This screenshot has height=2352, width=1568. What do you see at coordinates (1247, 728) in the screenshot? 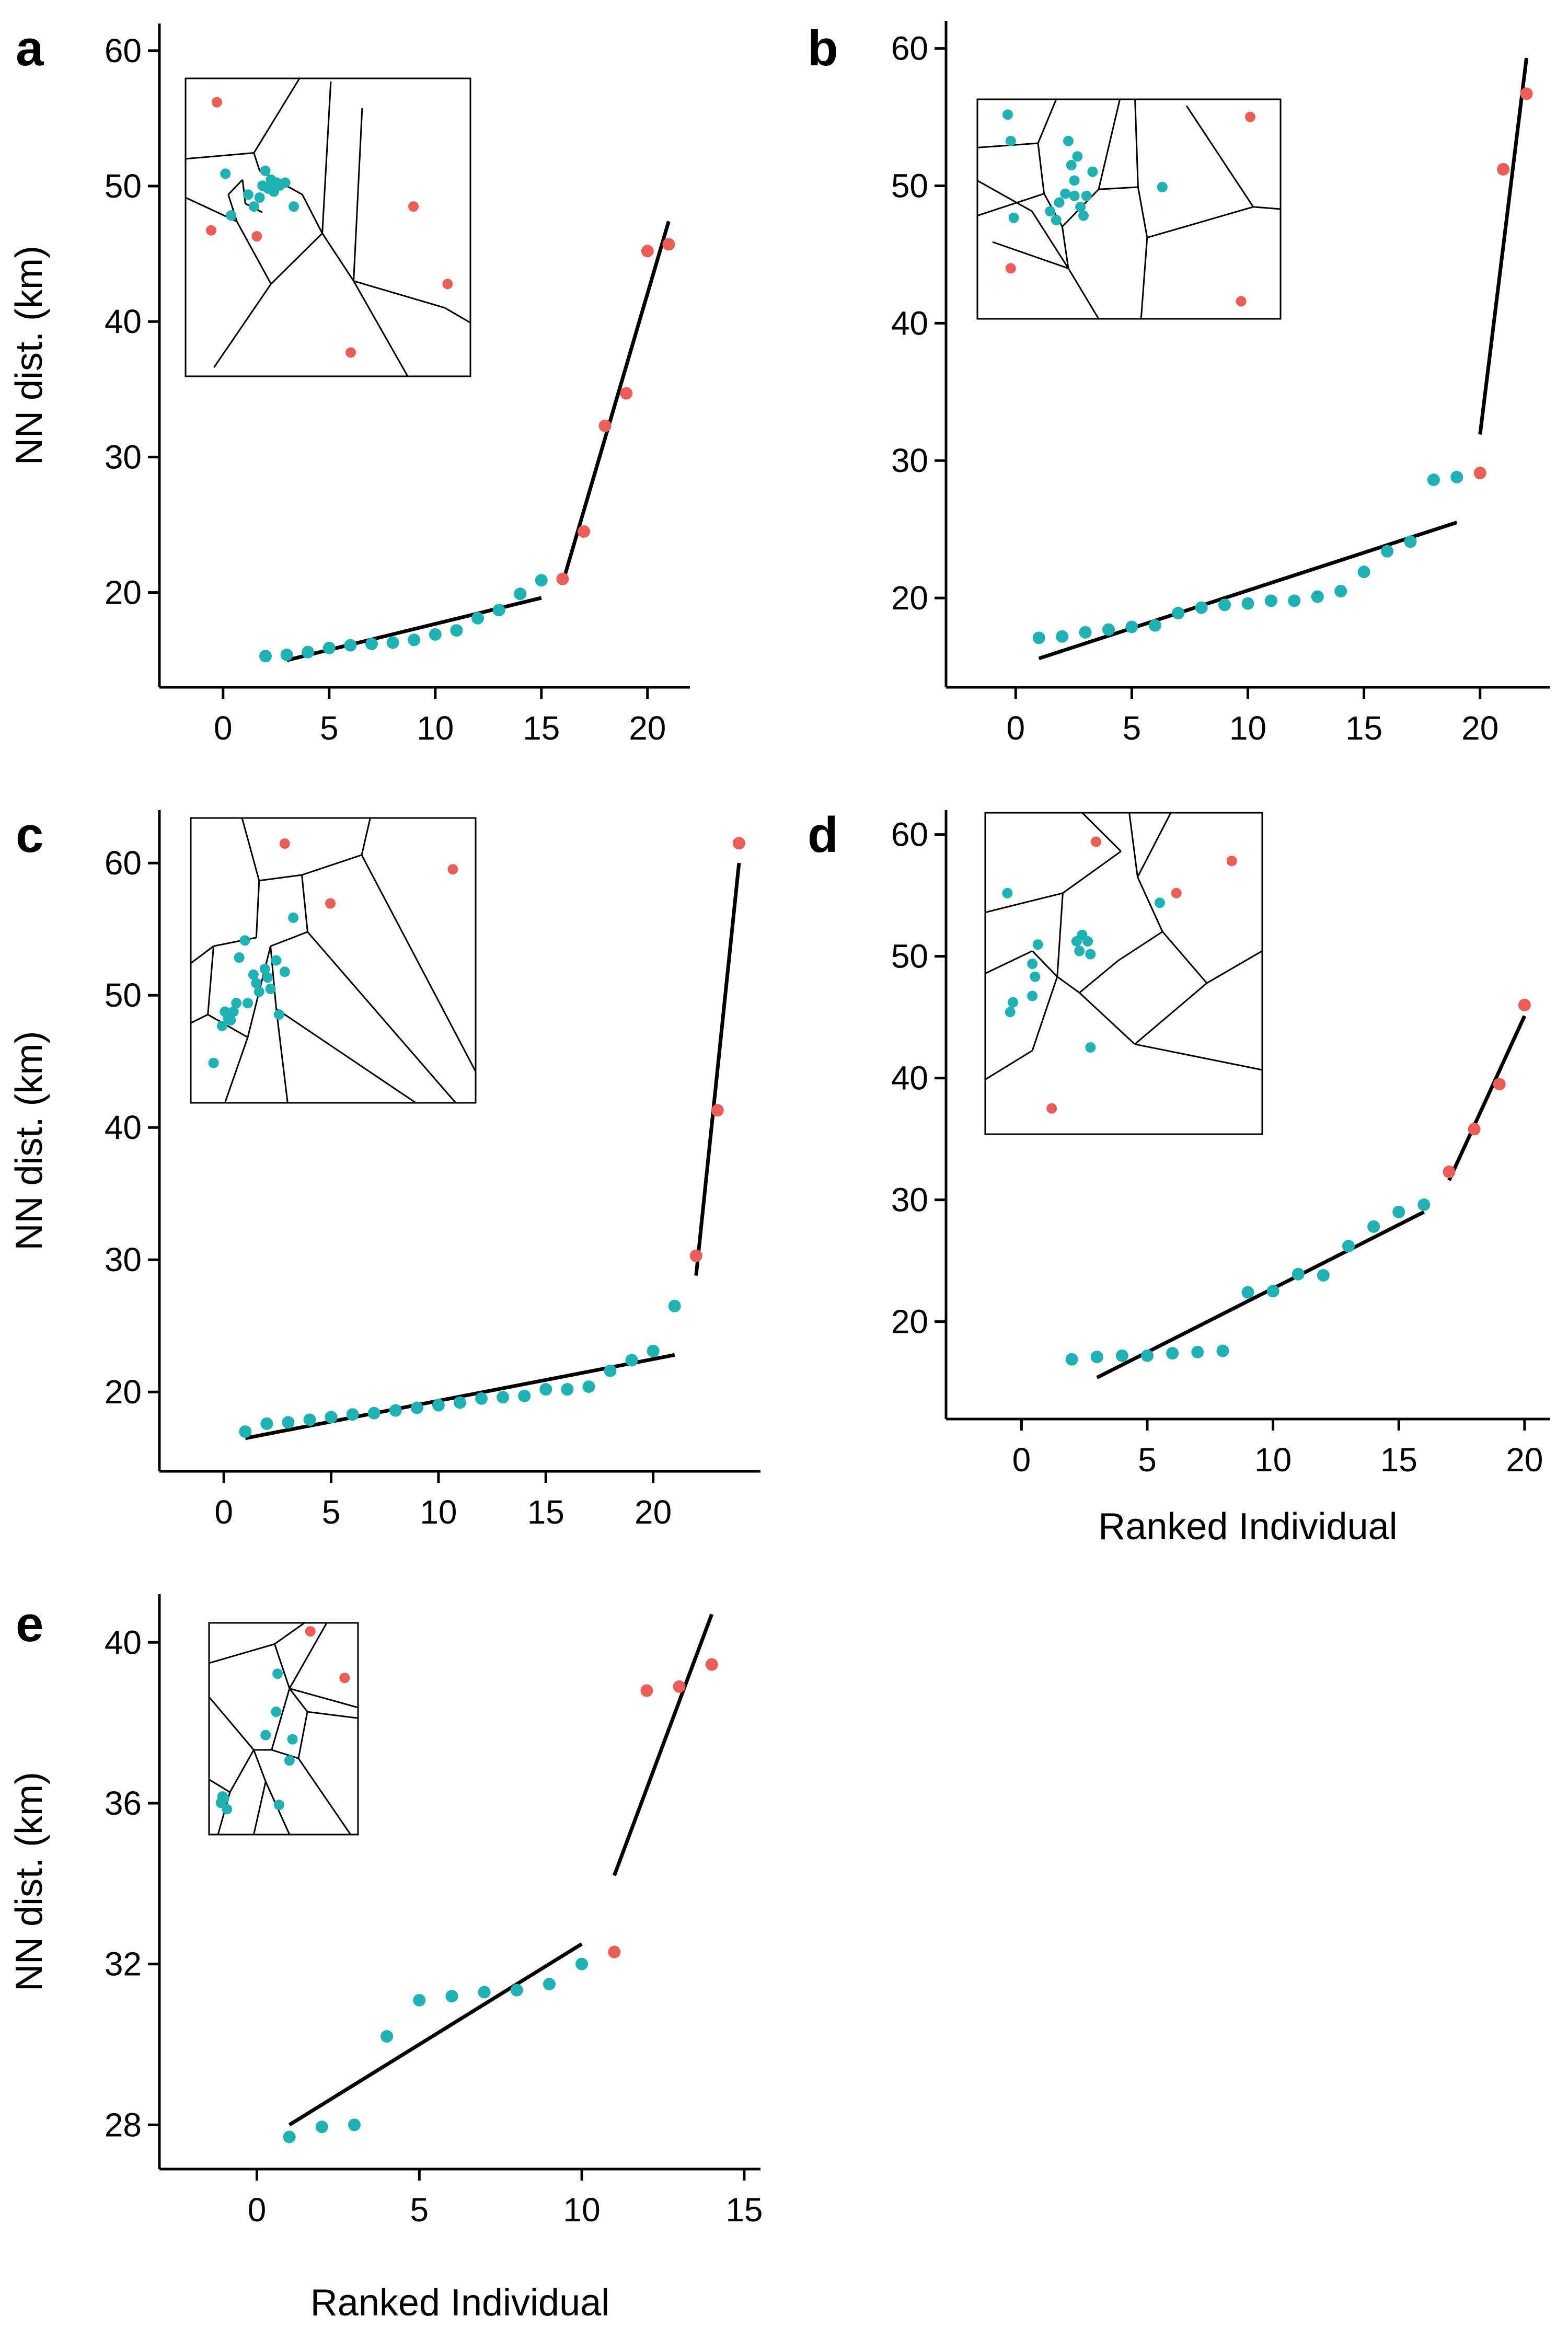
I see `x-tick-label-b: 10` at bounding box center [1247, 728].